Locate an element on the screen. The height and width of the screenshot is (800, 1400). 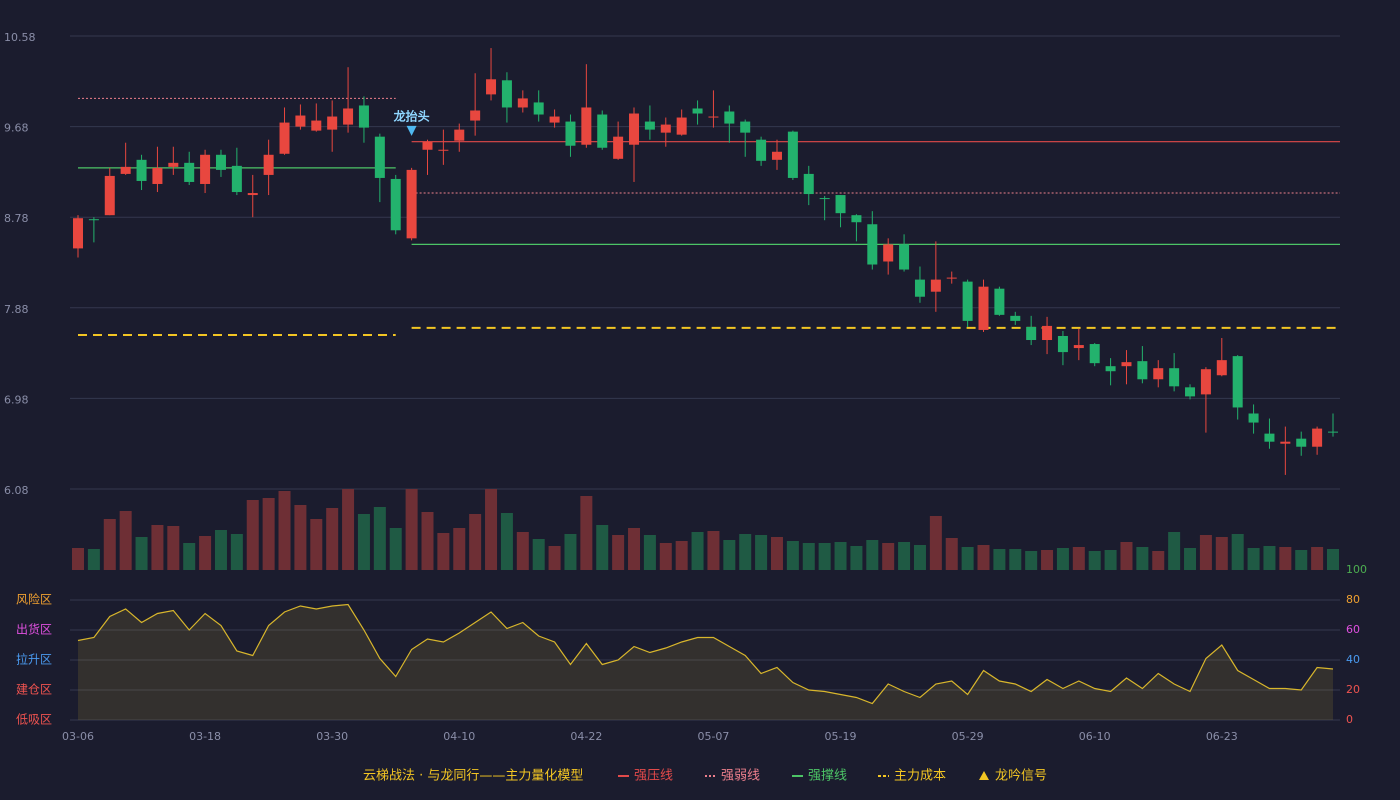
legend-swatch is located at coordinates (984, 775).